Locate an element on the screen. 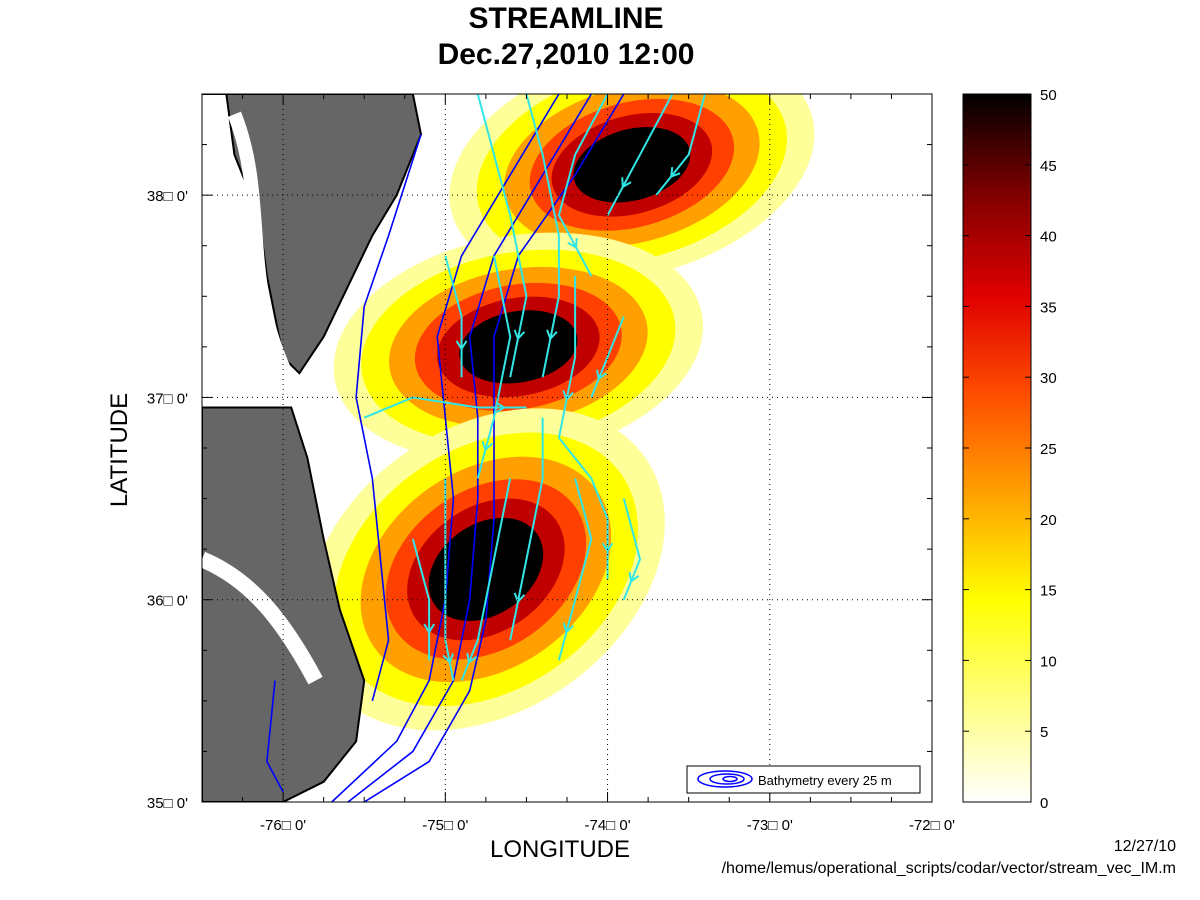  chart-title: STREAMLINE is located at coordinates (566, 18).